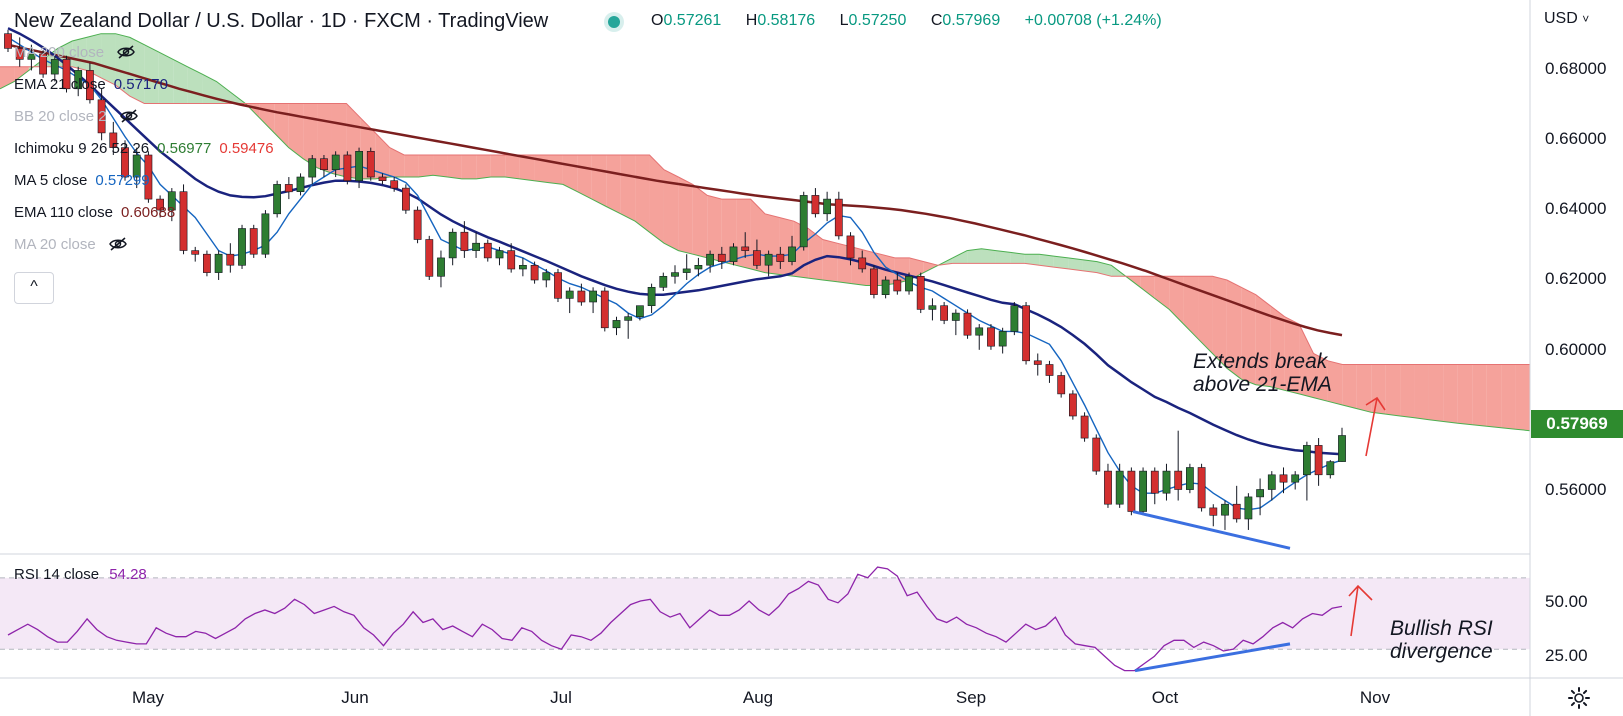  What do you see at coordinates (877, 20) in the screenshot?
I see `low-value: 0.57250` at bounding box center [877, 20].